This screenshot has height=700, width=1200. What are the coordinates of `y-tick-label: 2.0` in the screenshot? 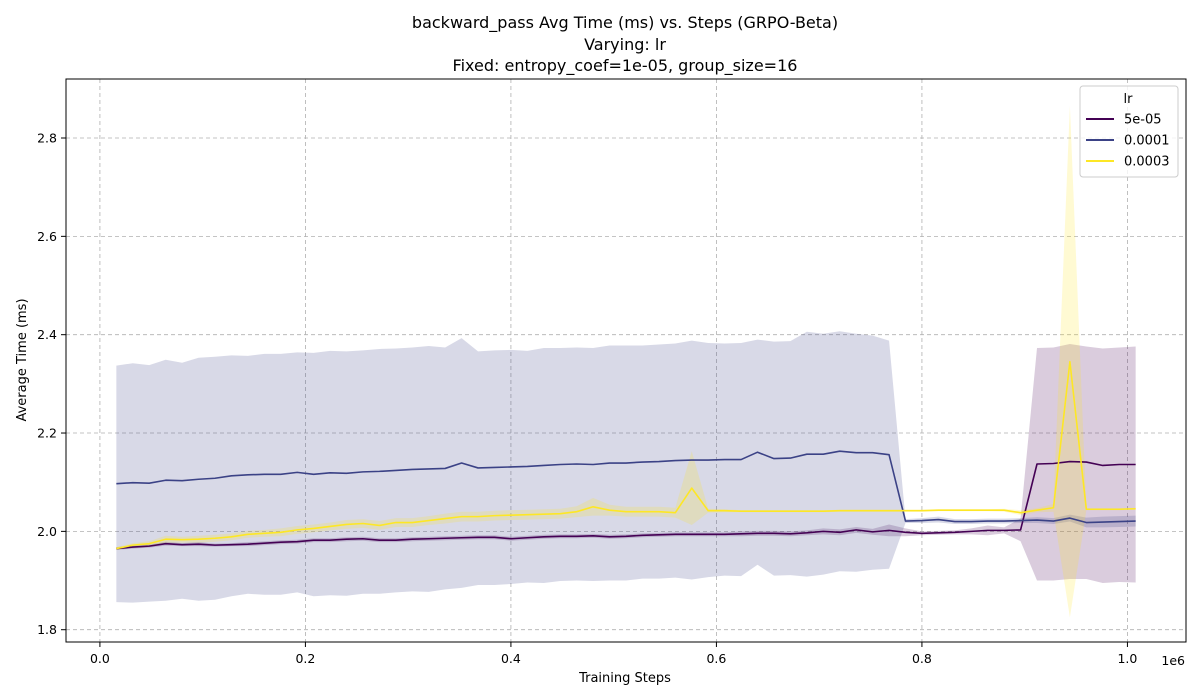 It's located at (47, 531).